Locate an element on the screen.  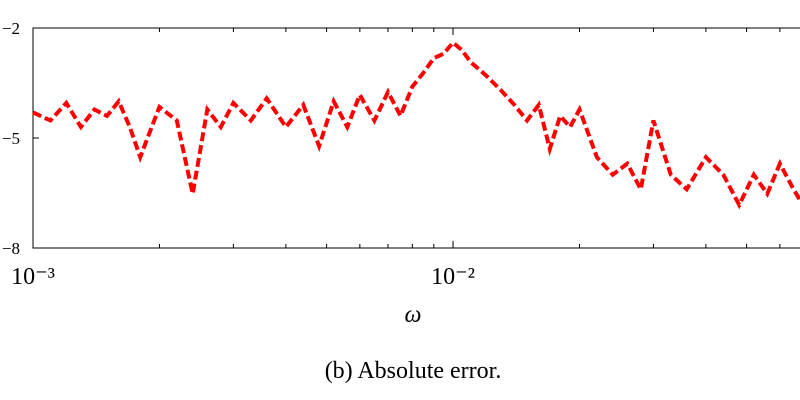
x-tick-label: 10⁻² is located at coordinates (453, 277).